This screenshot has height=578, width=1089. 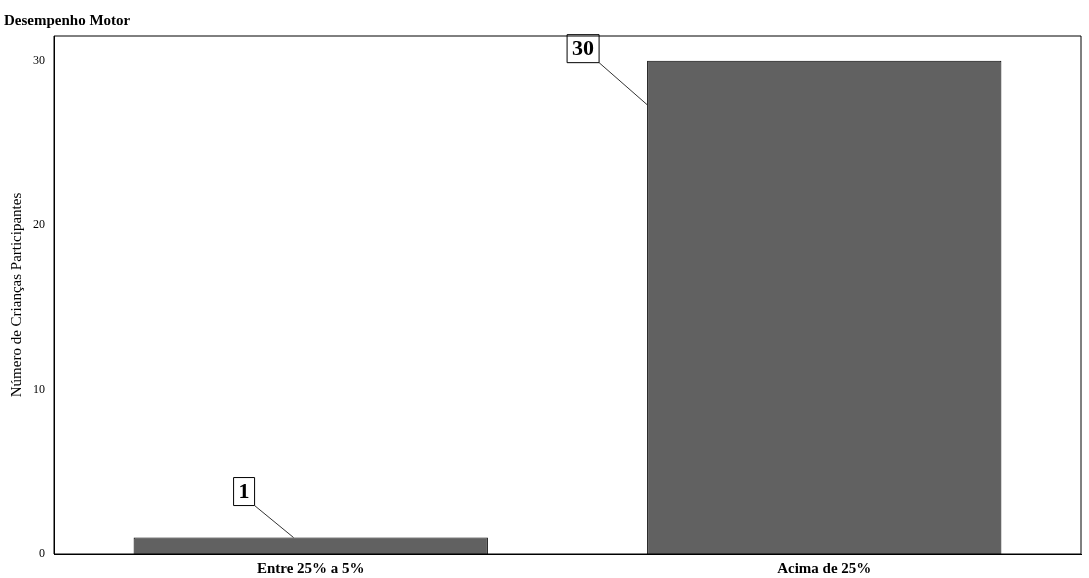 I want to click on data-label: 1, so click(x=244, y=491).